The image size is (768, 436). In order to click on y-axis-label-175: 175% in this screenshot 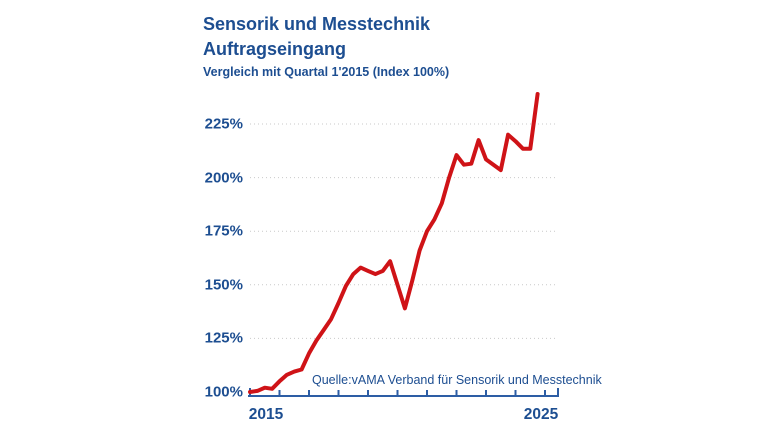, I will do `click(223, 231)`.